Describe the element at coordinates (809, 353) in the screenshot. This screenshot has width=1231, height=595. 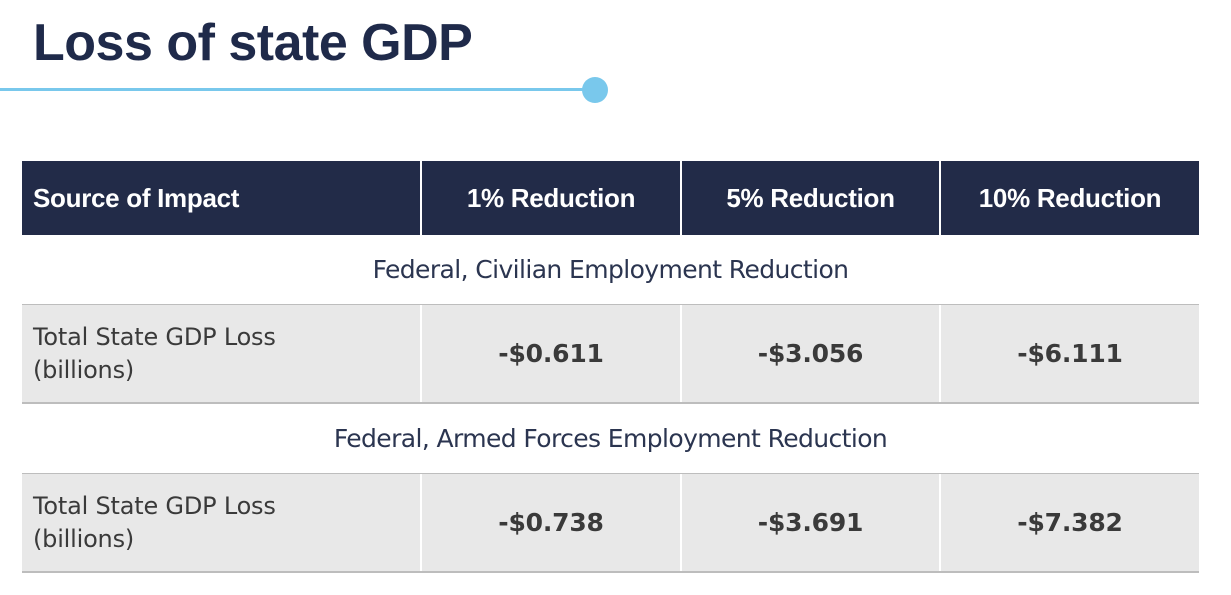
I see `value-5pct: -$3.056` at that location.